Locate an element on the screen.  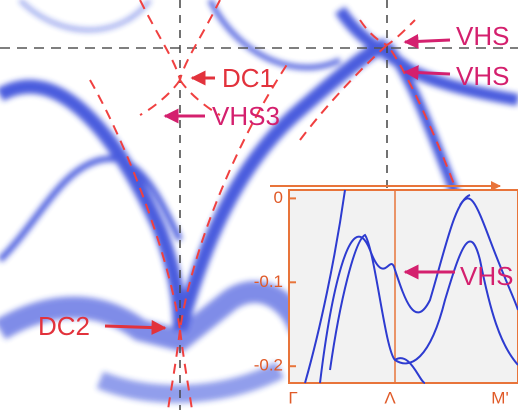
label-vhs-top: VHS is located at coordinates (482, 36).